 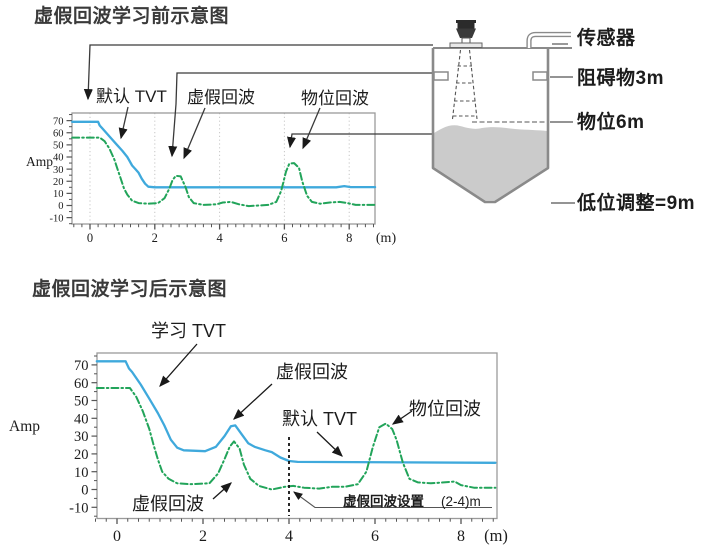 I want to click on setting-bracket-line, so click(x=392, y=500).